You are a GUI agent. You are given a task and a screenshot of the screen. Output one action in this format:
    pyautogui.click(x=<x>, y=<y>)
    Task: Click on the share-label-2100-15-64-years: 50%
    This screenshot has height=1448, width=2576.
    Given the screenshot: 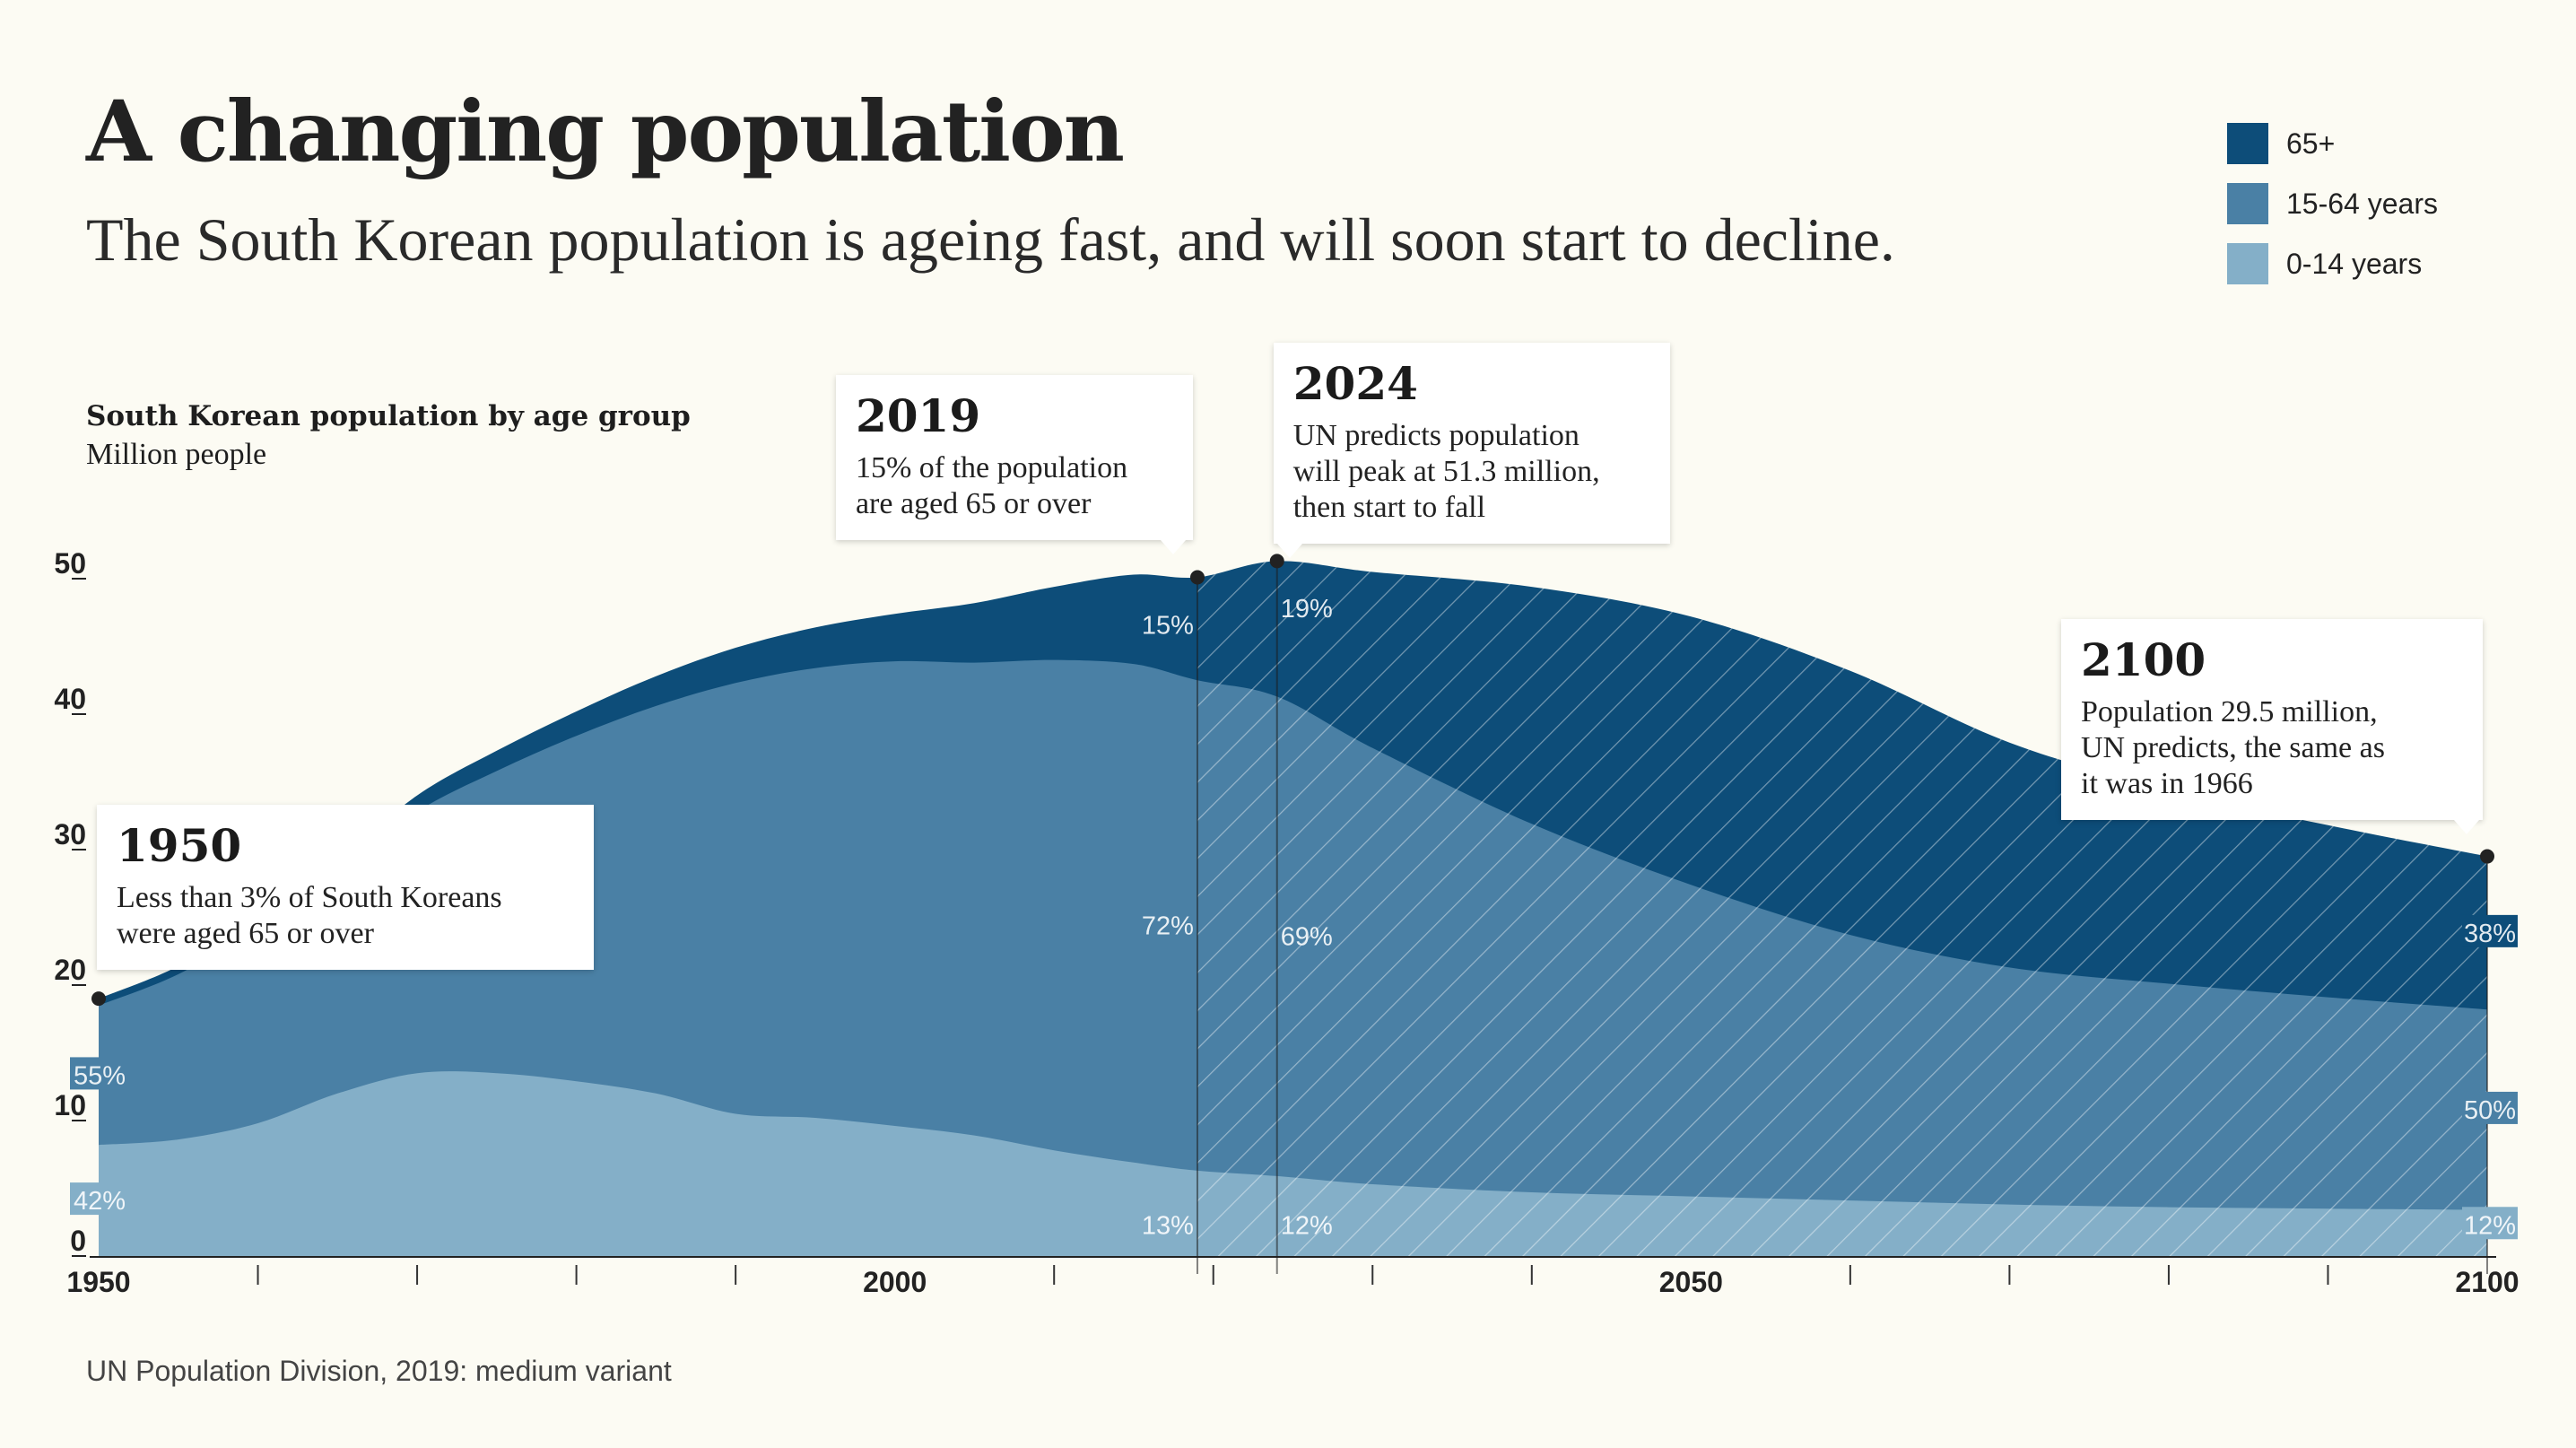 What is the action you would take?
    pyautogui.click(x=2490, y=1110)
    